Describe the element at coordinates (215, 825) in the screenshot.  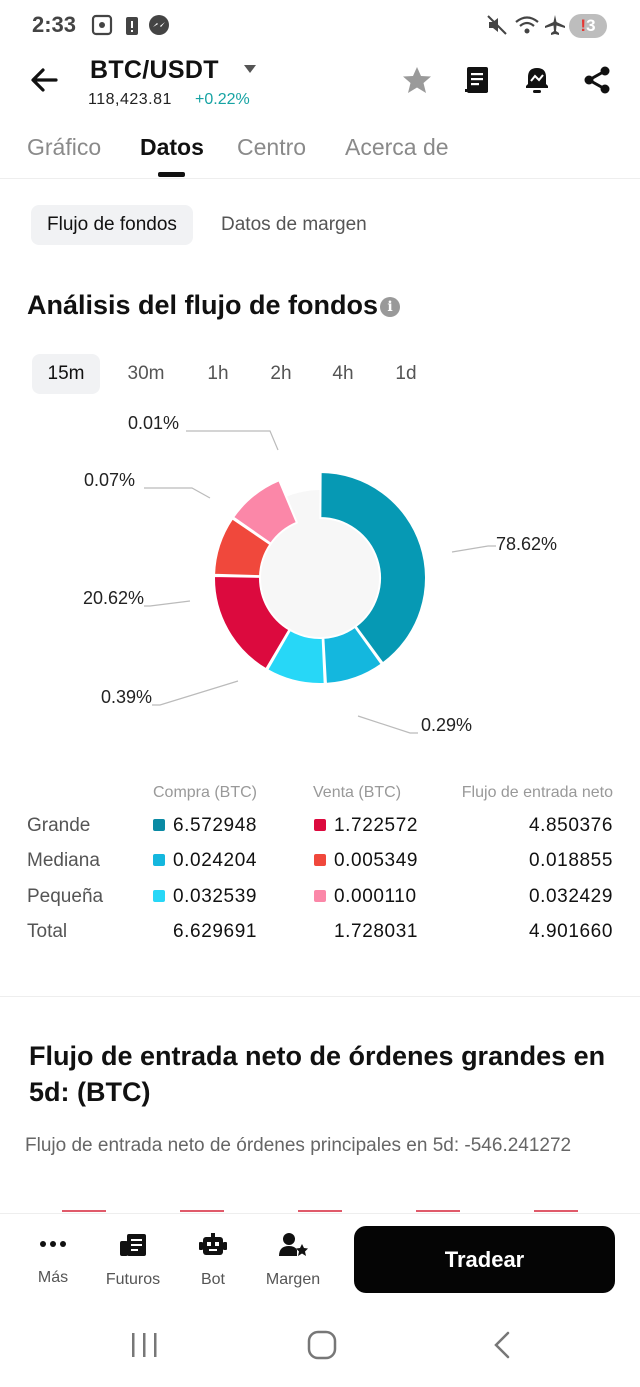
I see `buy-value: 6.572948` at that location.